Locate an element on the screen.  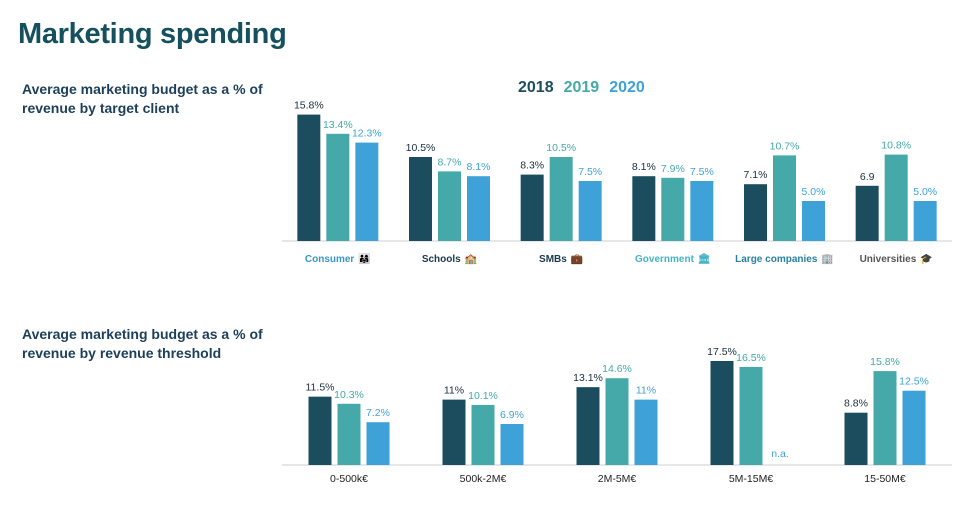
data-label-2018: 7.1% is located at coordinates (756, 175).